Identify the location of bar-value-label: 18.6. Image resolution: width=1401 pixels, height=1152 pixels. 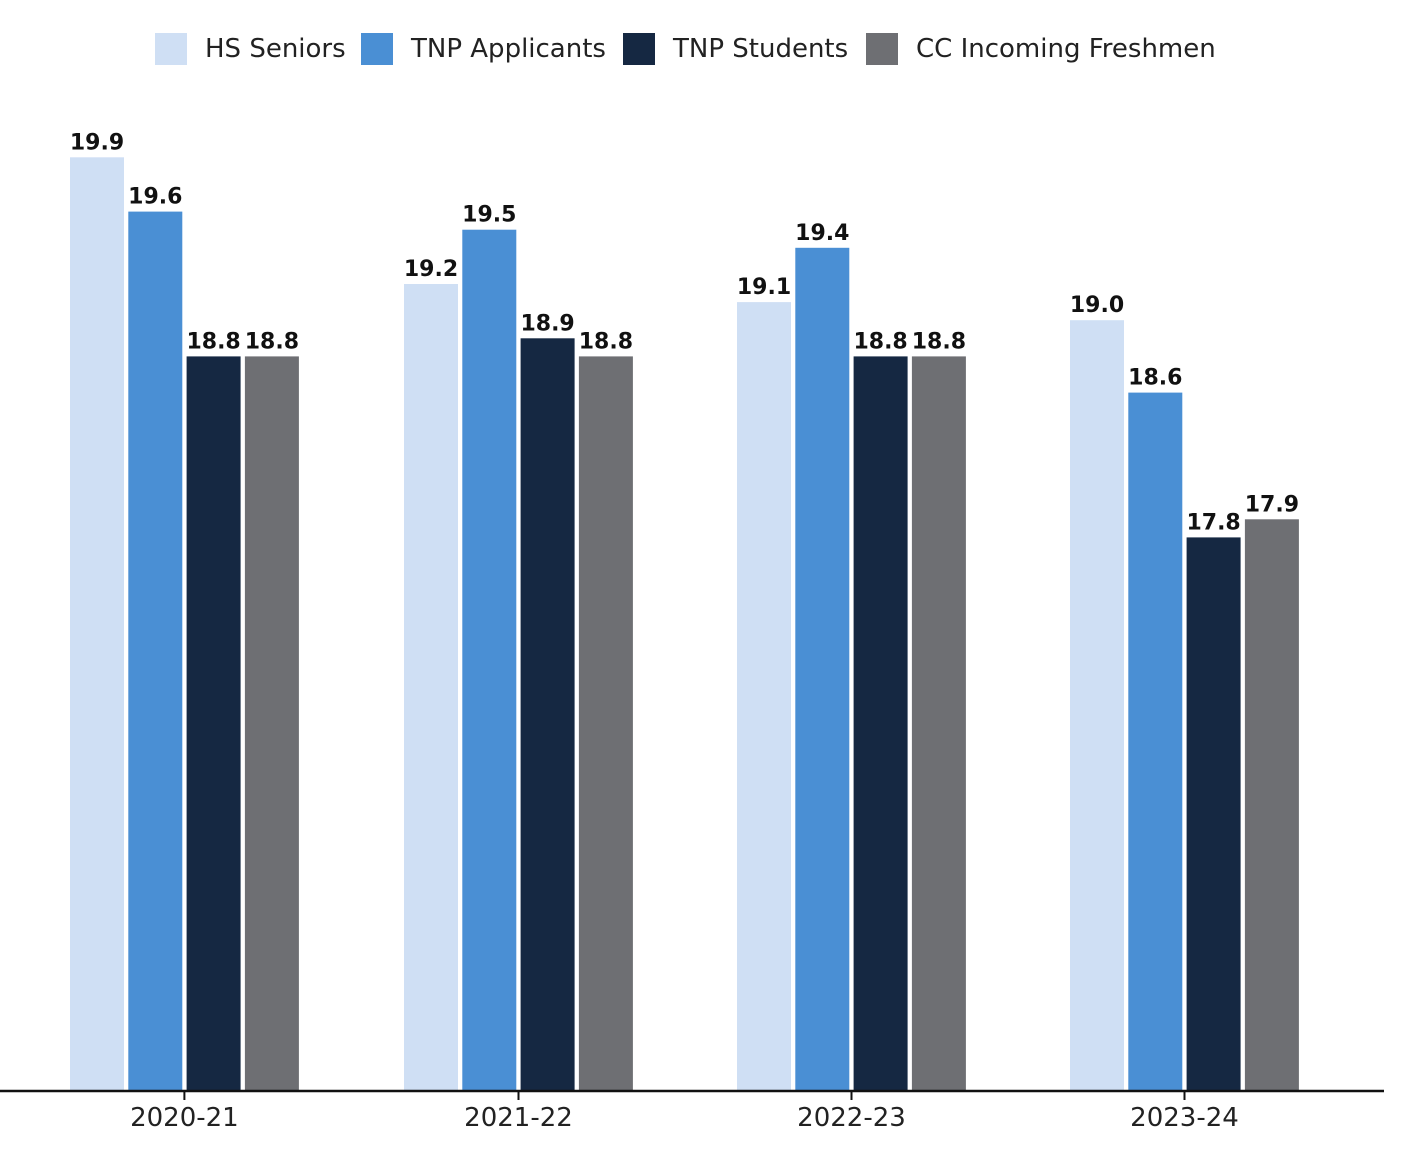
(1155, 378).